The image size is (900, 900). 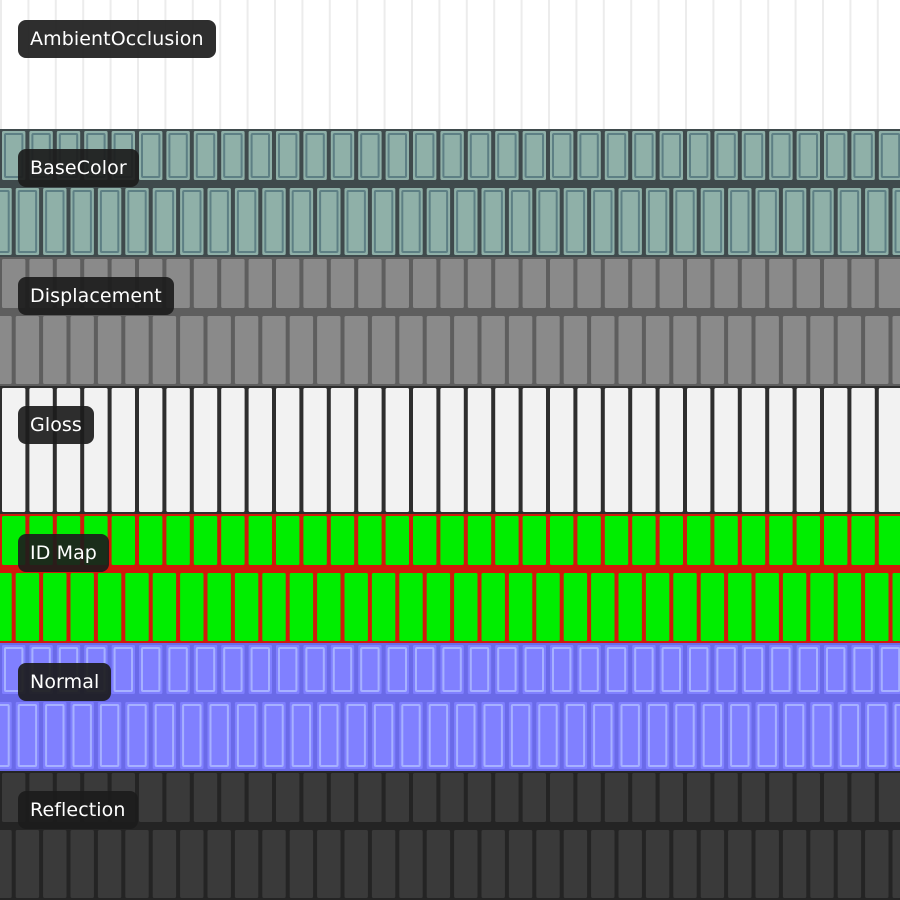 I want to click on map-label-gloss: Gloss, so click(x=56, y=425).